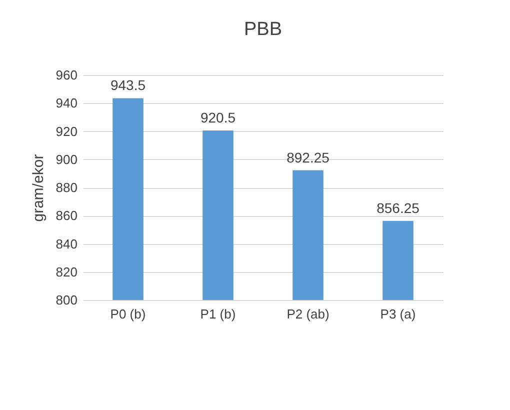  Describe the element at coordinates (67, 75) in the screenshot. I see `y-tick-label: 960` at that location.